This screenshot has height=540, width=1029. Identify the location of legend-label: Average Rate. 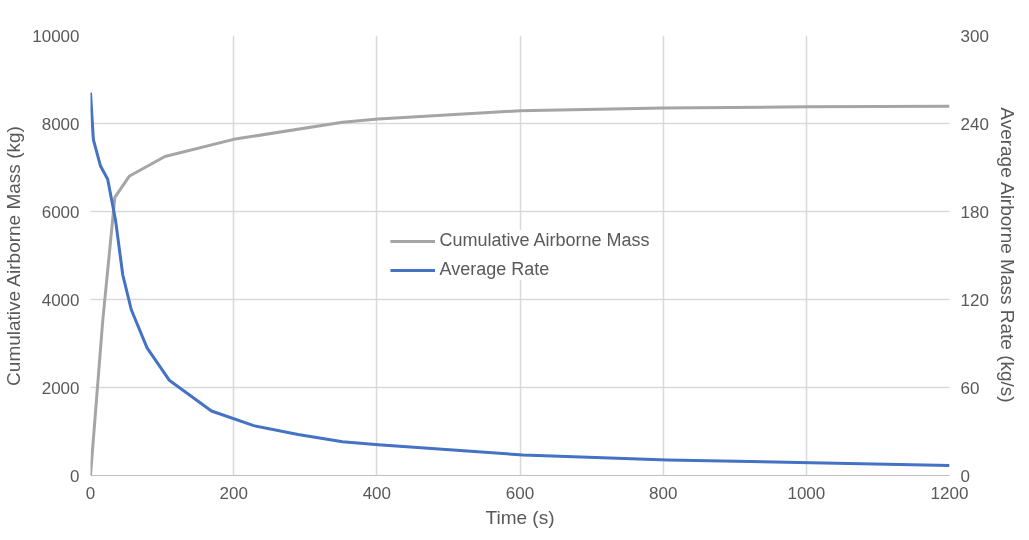
(494, 269).